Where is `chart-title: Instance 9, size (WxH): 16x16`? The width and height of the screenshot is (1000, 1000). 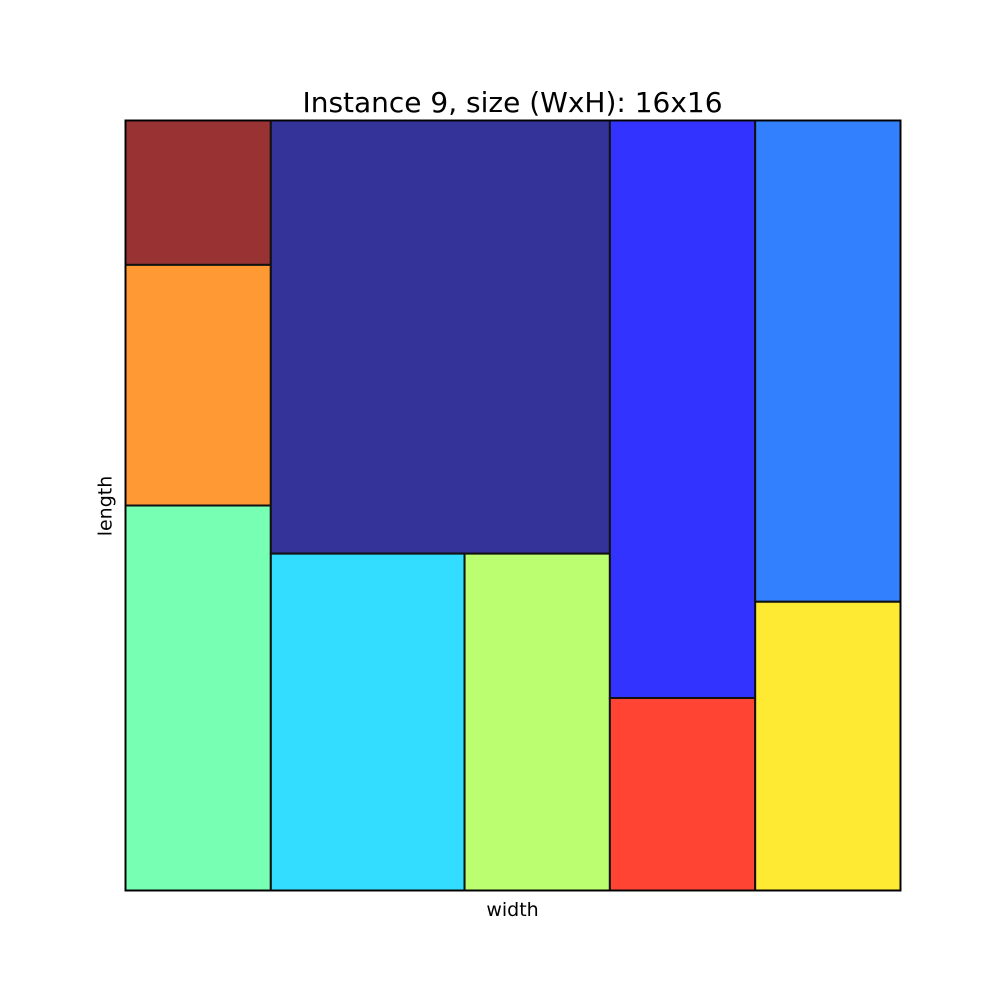
chart-title: Instance 9, size (WxH): 16x16 is located at coordinates (512, 102).